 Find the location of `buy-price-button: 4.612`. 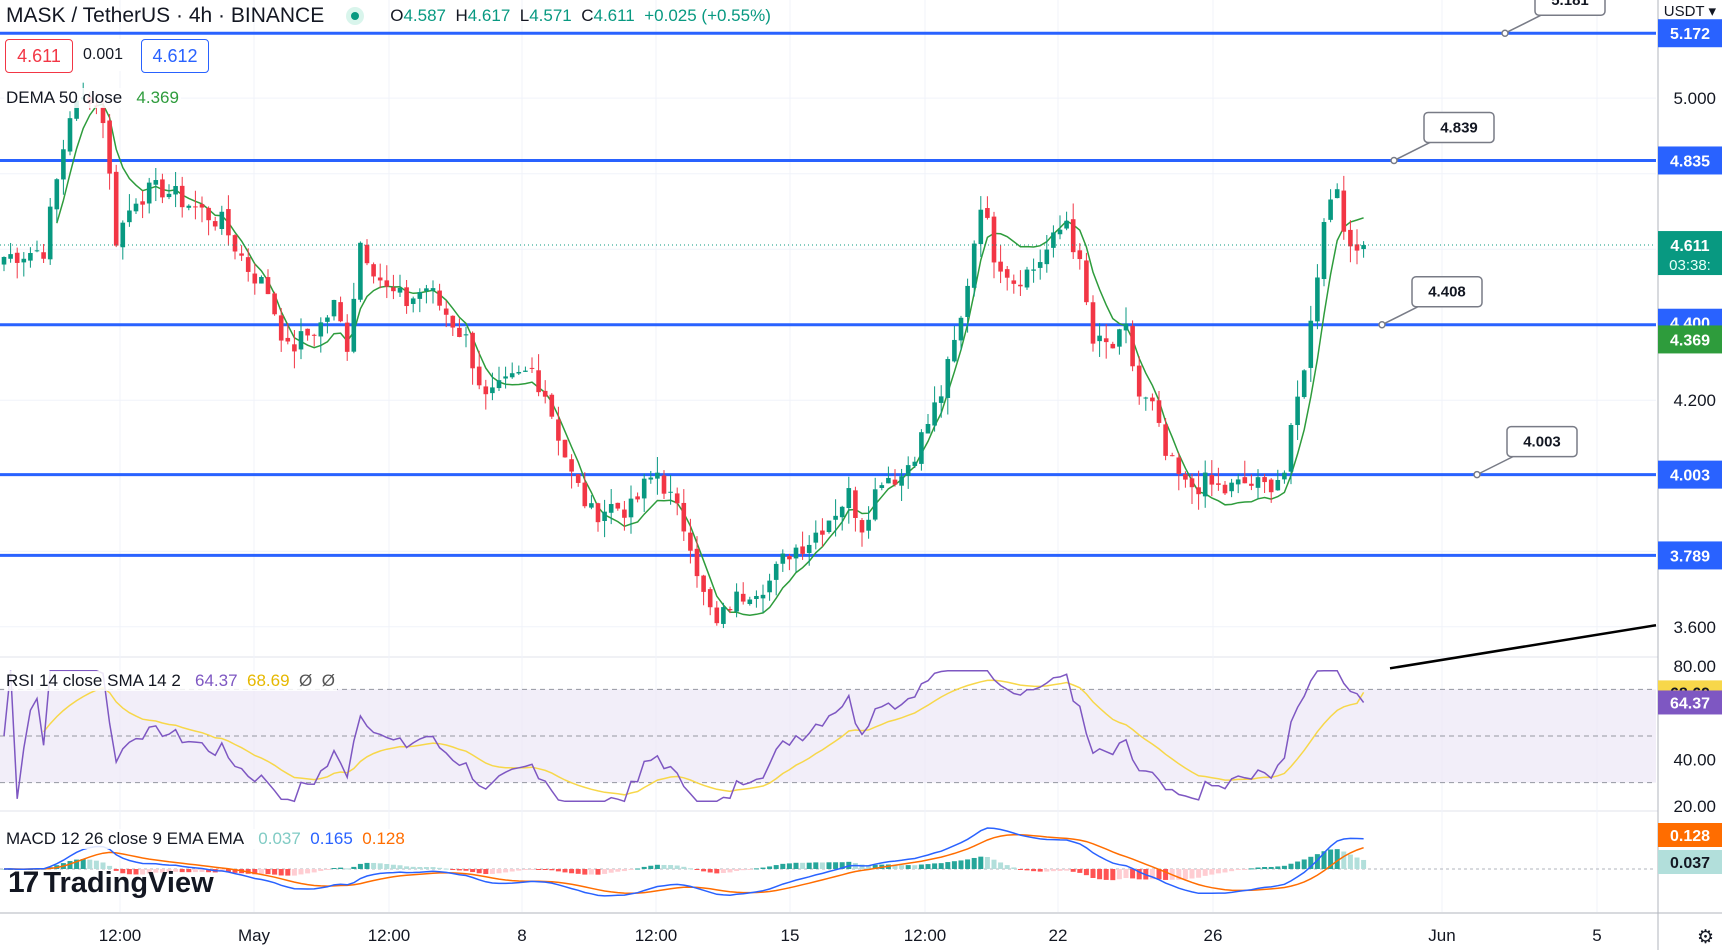

buy-price-button: 4.612 is located at coordinates (175, 56).